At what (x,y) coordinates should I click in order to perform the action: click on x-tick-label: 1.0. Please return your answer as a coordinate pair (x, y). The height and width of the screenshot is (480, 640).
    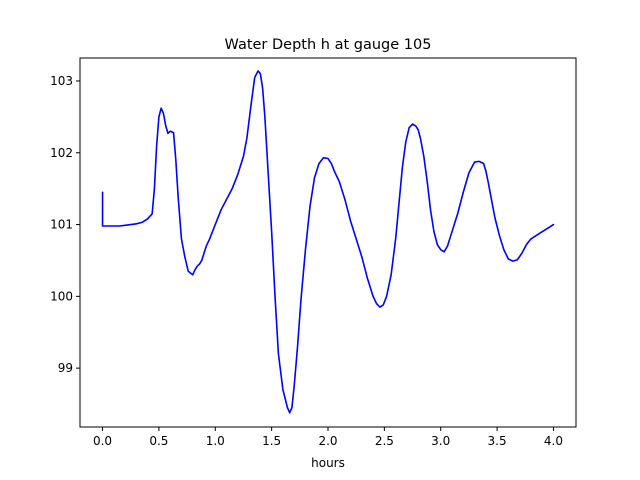
    Looking at the image, I should click on (215, 441).